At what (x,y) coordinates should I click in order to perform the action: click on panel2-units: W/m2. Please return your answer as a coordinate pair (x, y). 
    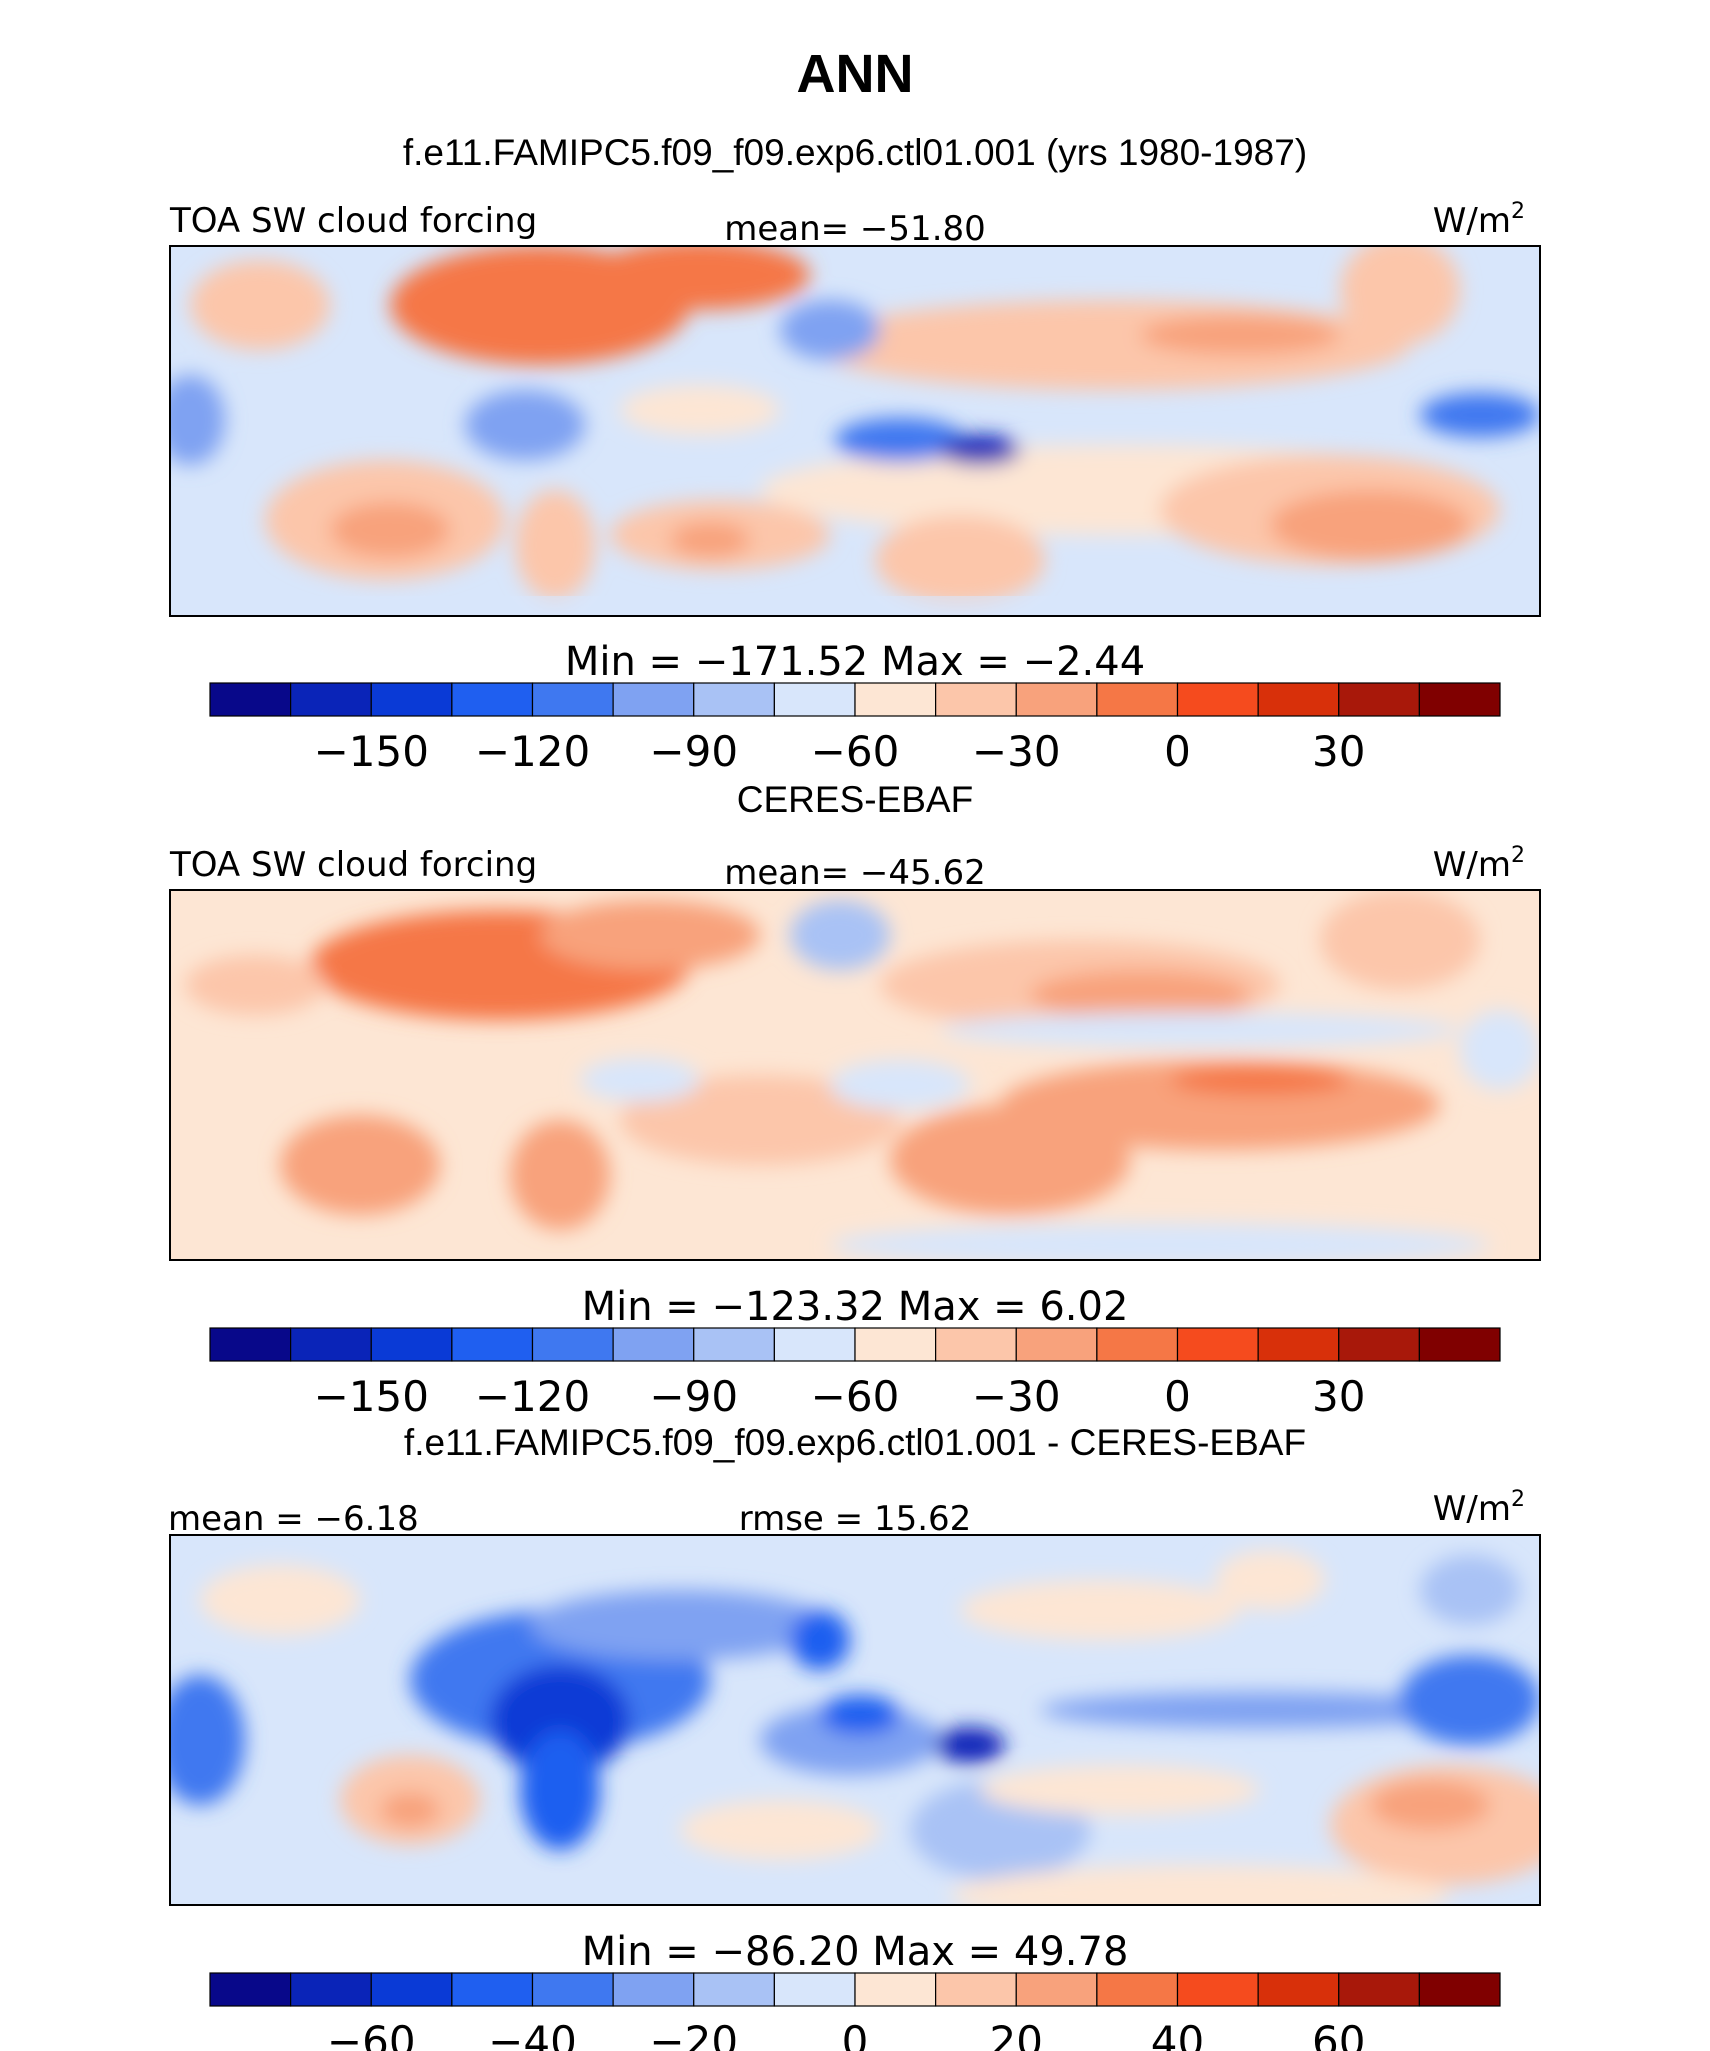
    Looking at the image, I should click on (1479, 864).